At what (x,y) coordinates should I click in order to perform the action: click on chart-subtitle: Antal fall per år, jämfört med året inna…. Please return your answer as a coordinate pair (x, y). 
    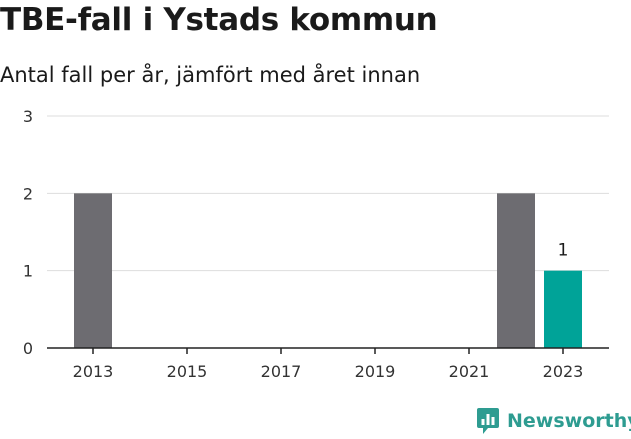
    Looking at the image, I should click on (210, 75).